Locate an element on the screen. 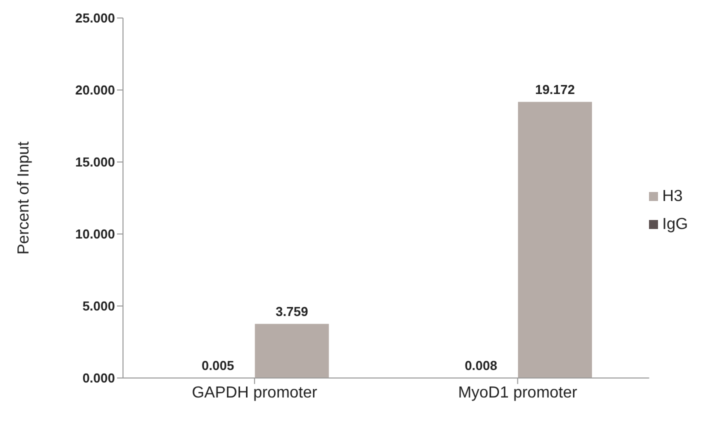 This screenshot has width=716, height=425. y-tick-label: 15.000 is located at coordinates (95, 162).